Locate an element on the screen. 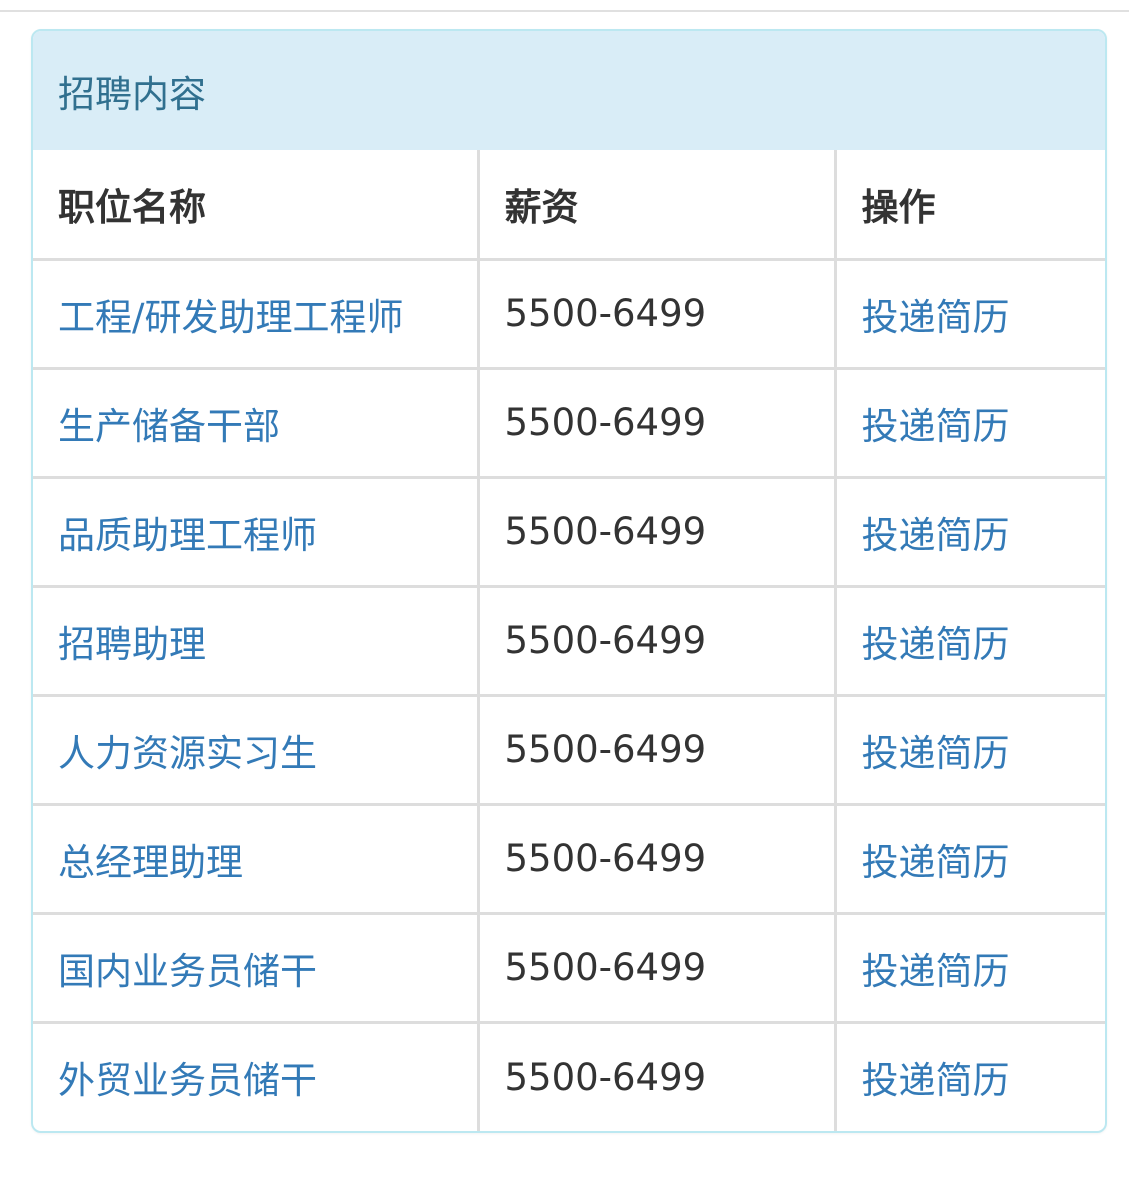  job-title-cell: 工程/研发助理工程师 is located at coordinates (255, 312).